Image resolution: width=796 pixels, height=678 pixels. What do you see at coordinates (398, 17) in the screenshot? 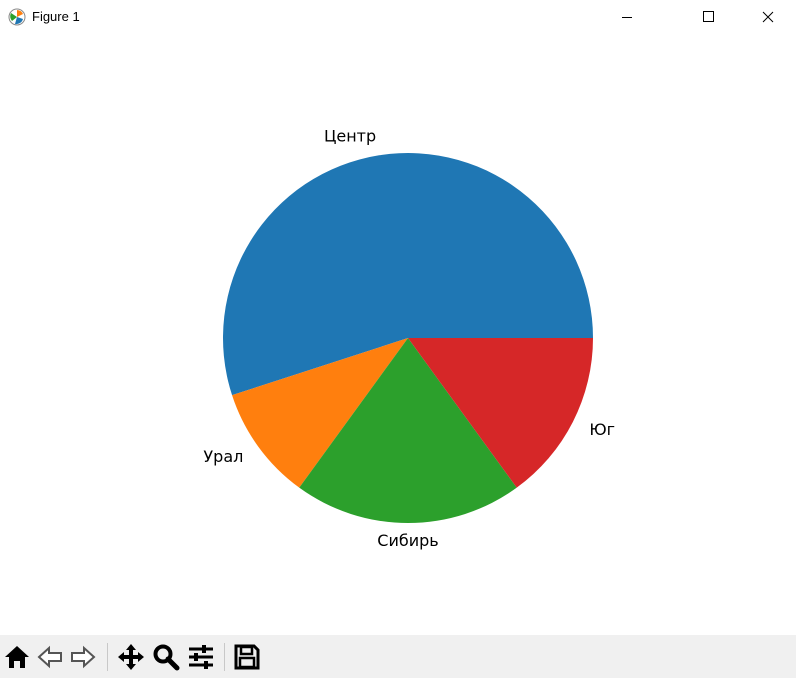
I see `title-bar: Figure 1` at bounding box center [398, 17].